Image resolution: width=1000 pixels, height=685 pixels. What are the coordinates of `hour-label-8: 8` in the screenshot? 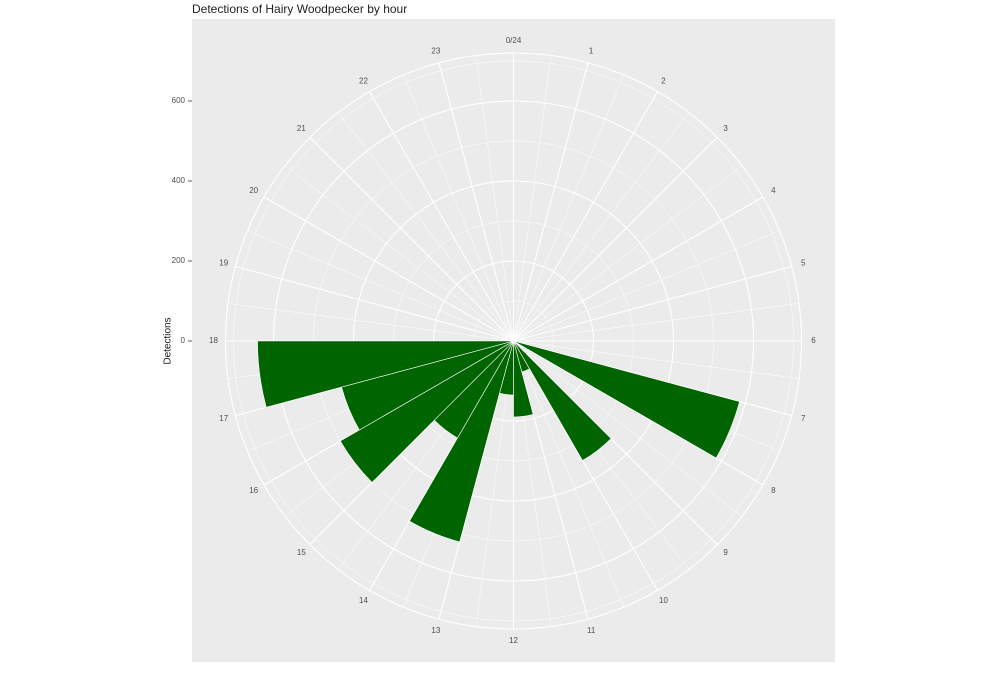 It's located at (773, 490).